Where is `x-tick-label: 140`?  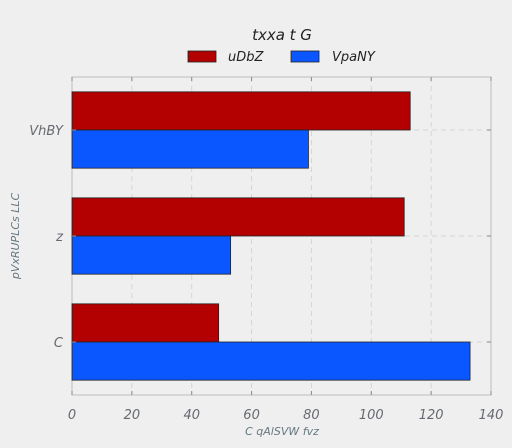 x-tick-label: 140 is located at coordinates (491, 415).